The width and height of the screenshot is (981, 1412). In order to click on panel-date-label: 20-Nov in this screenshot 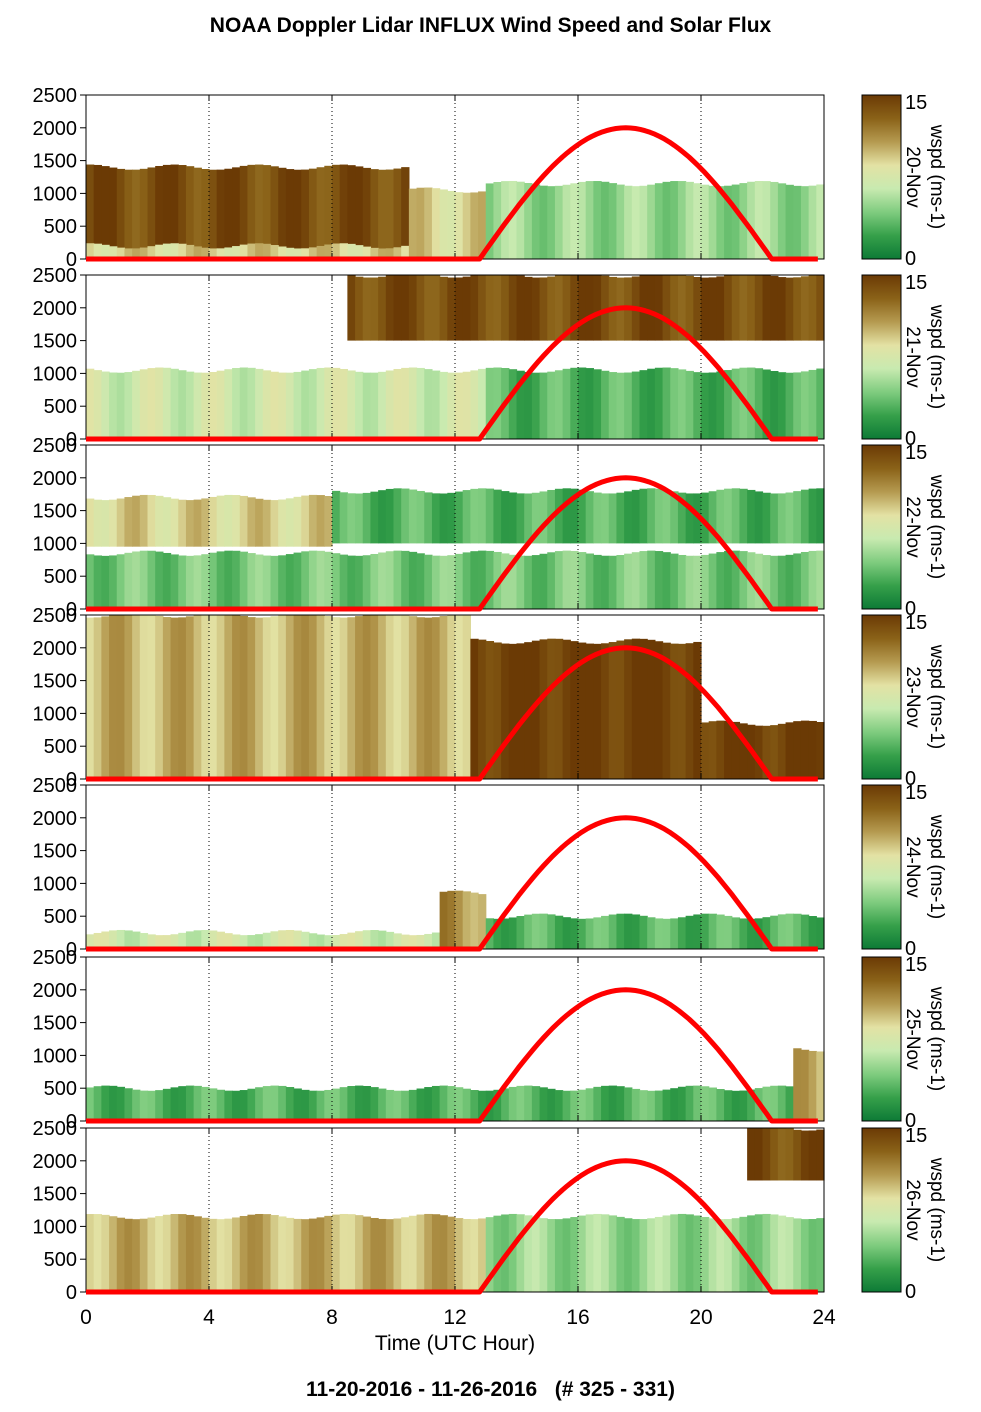, I will do `click(912, 177)`.